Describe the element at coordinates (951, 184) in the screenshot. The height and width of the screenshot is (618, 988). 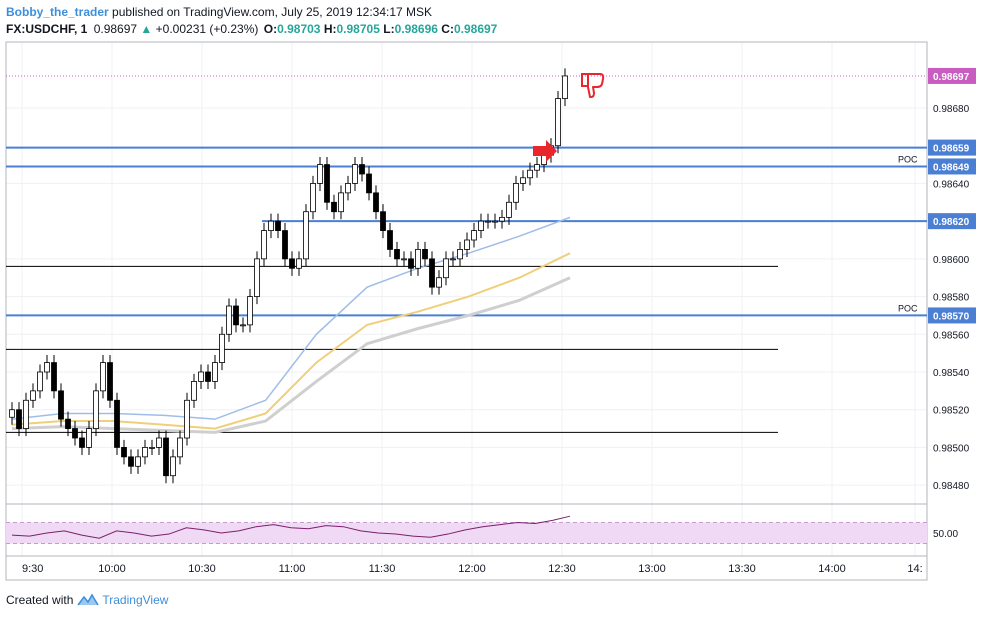
I see `price-tick-label: 0.98640` at that location.